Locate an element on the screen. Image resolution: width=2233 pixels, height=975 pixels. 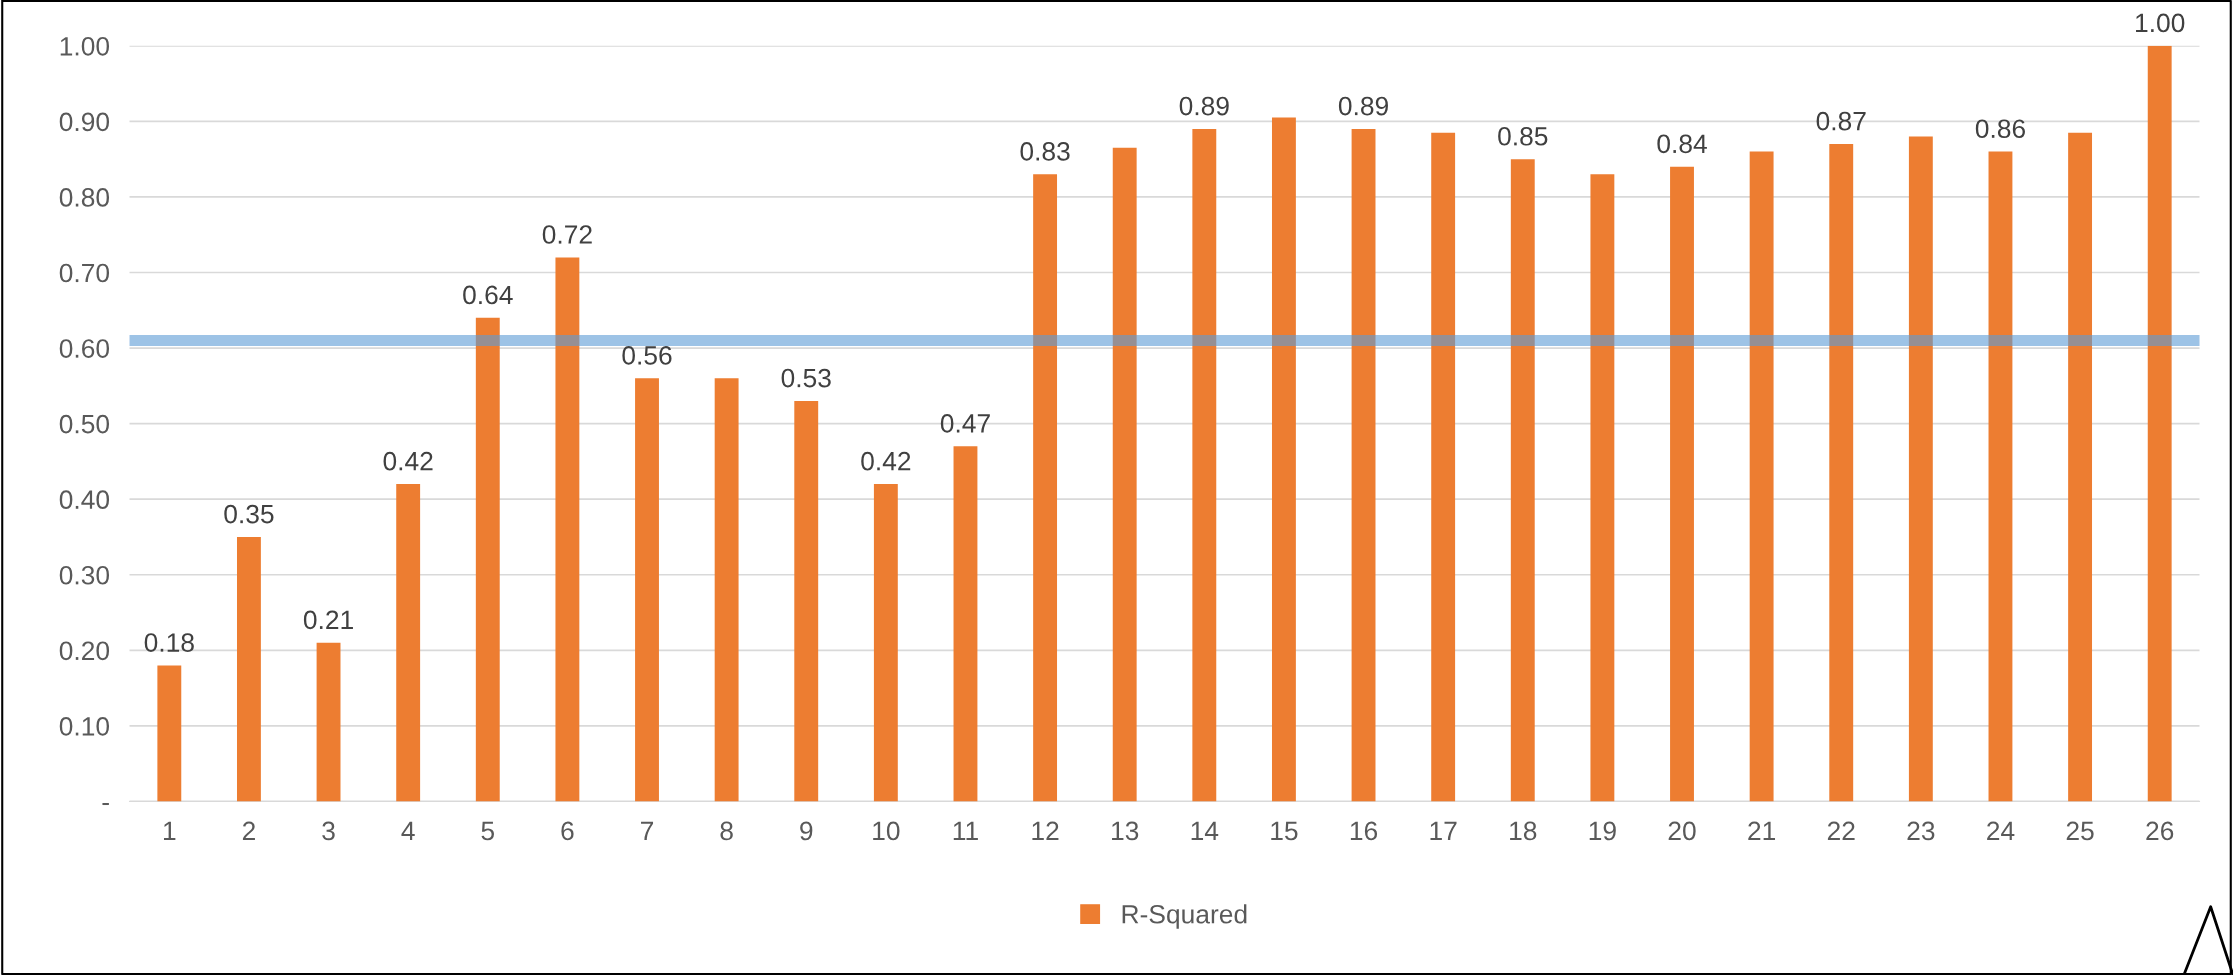
y-tick-label: 0.70 is located at coordinates (84, 273).